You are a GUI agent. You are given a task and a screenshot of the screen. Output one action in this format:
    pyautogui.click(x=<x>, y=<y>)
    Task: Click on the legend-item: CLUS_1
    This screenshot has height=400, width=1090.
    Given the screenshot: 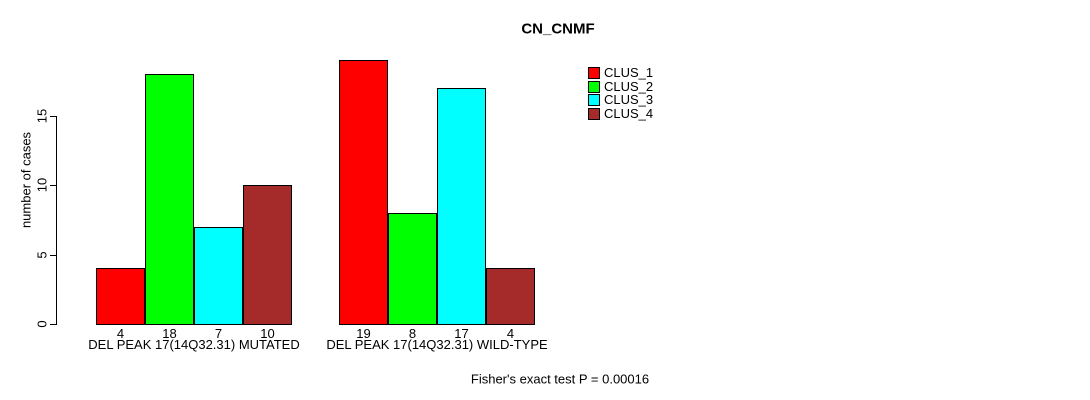 What is the action you would take?
    pyautogui.click(x=620, y=72)
    